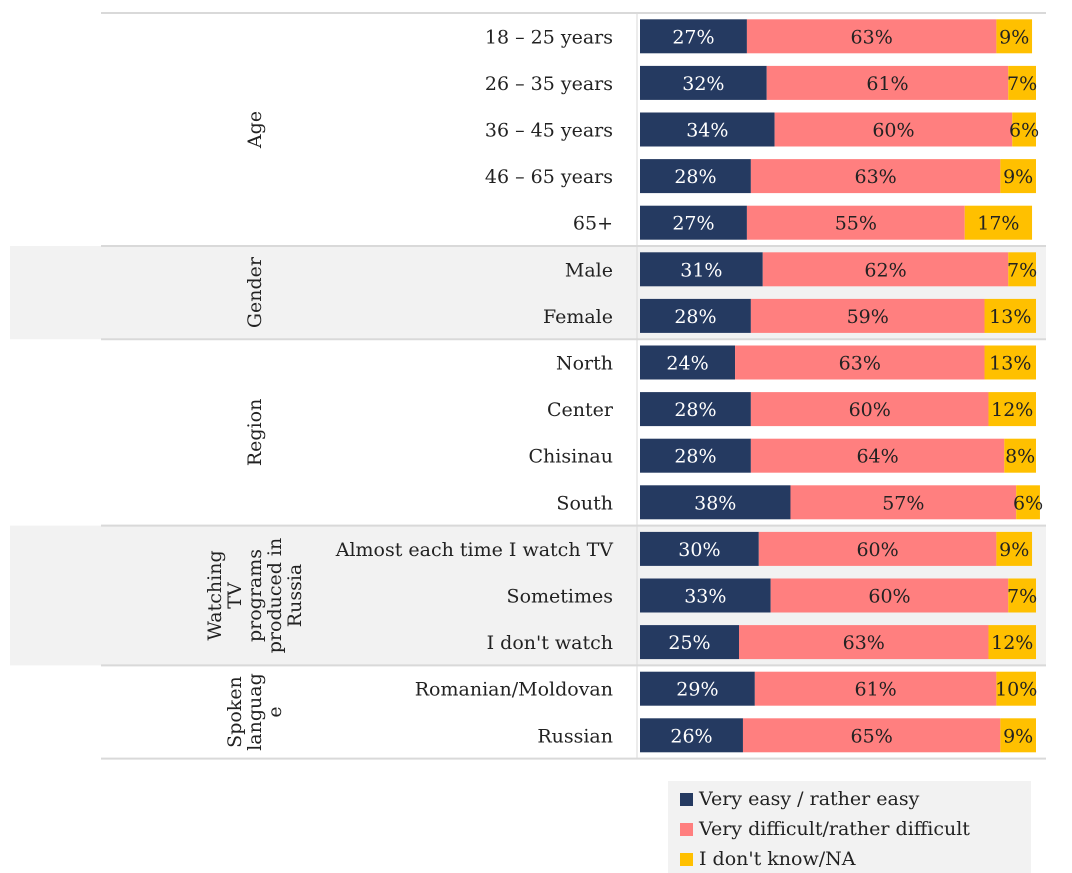 The width and height of the screenshot is (1072, 873). I want to click on bar-label-easy: 33%, so click(705, 597).